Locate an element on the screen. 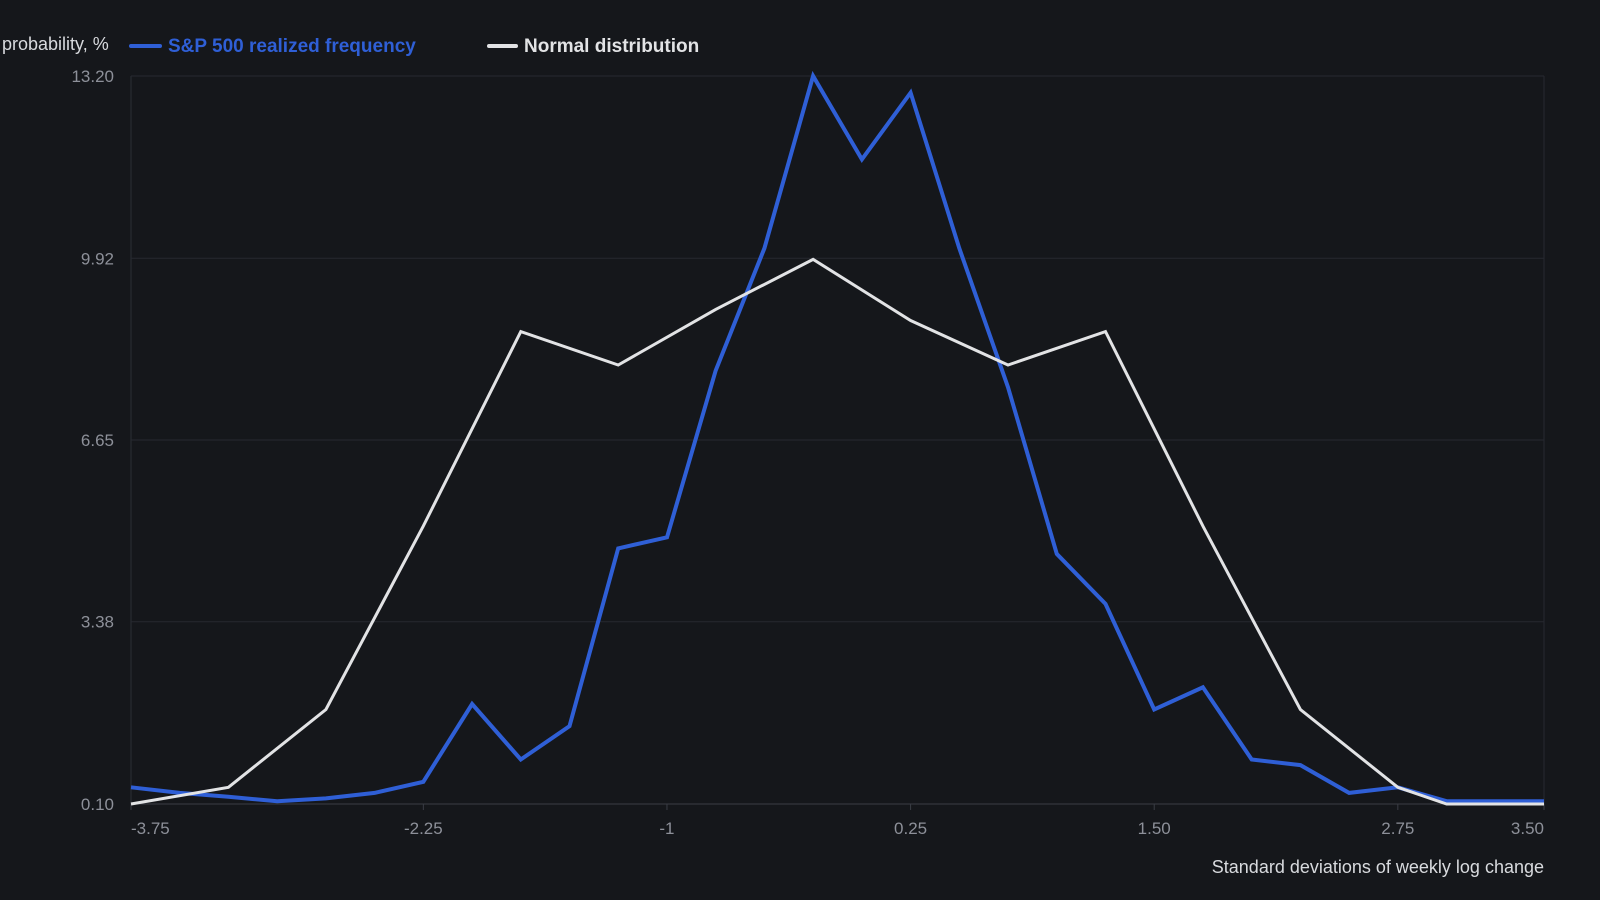  y-axis-title: probability, % is located at coordinates (55, 44).